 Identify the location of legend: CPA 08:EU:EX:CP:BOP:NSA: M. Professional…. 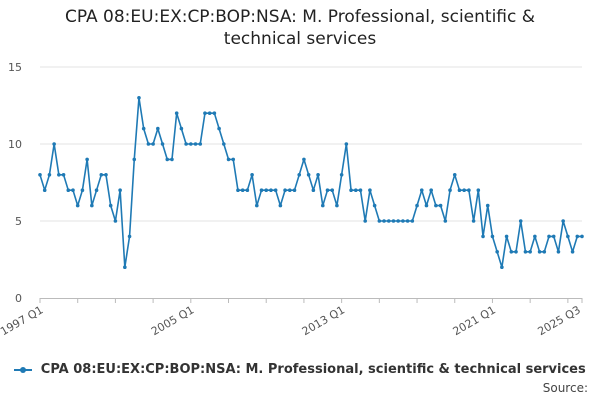
(300, 369).